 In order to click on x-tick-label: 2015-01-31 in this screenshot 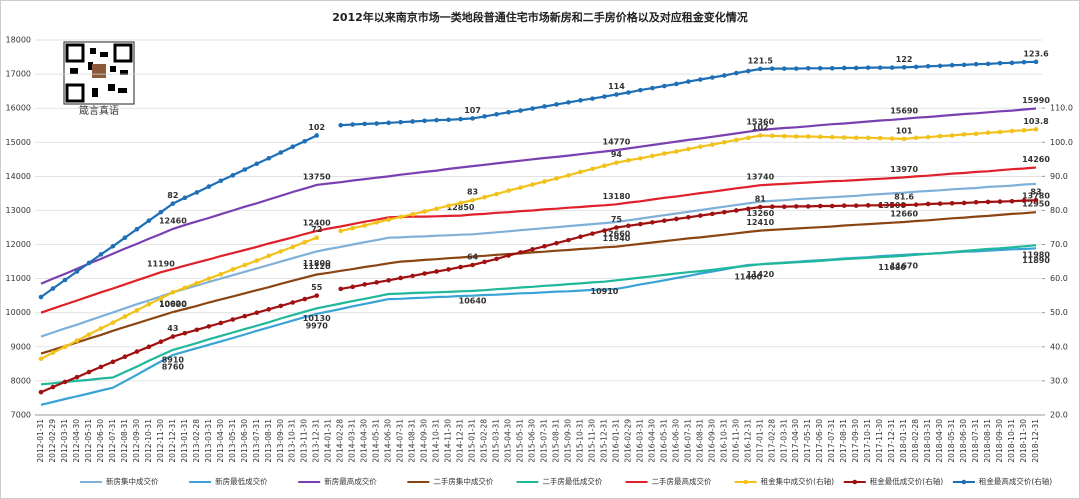, I will do `click(472, 441)`.